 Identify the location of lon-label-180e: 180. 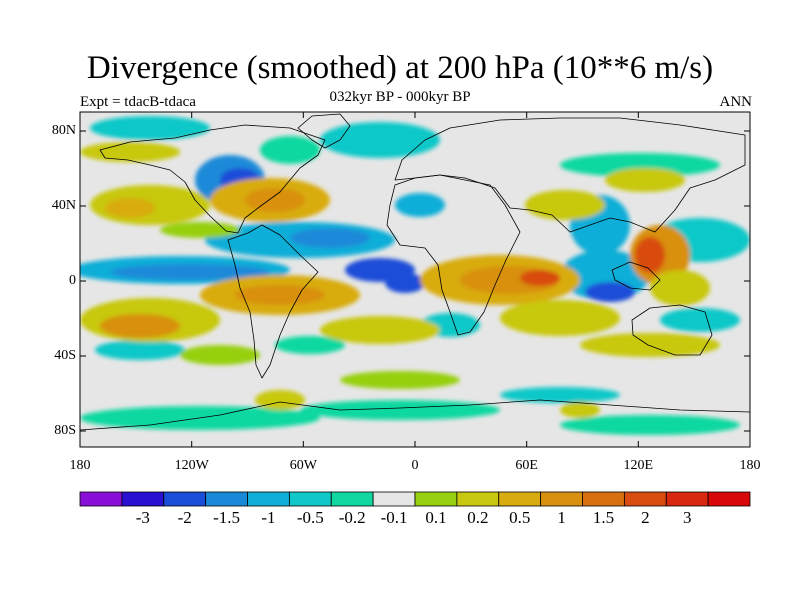
(750, 465).